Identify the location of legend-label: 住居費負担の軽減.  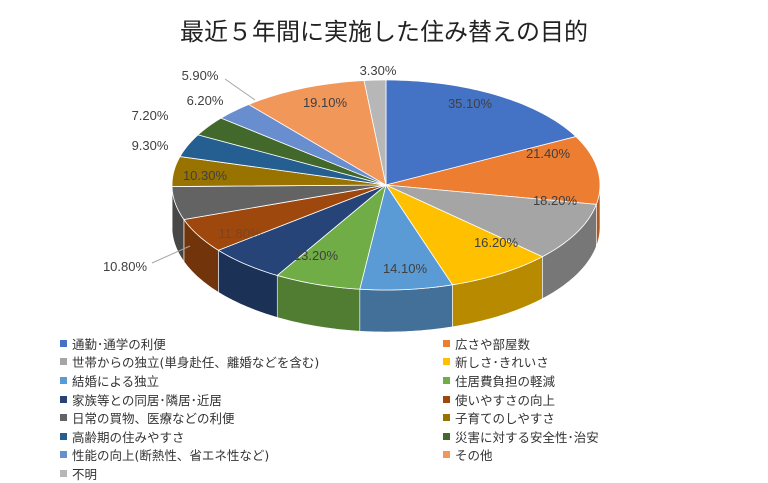
(505, 380).